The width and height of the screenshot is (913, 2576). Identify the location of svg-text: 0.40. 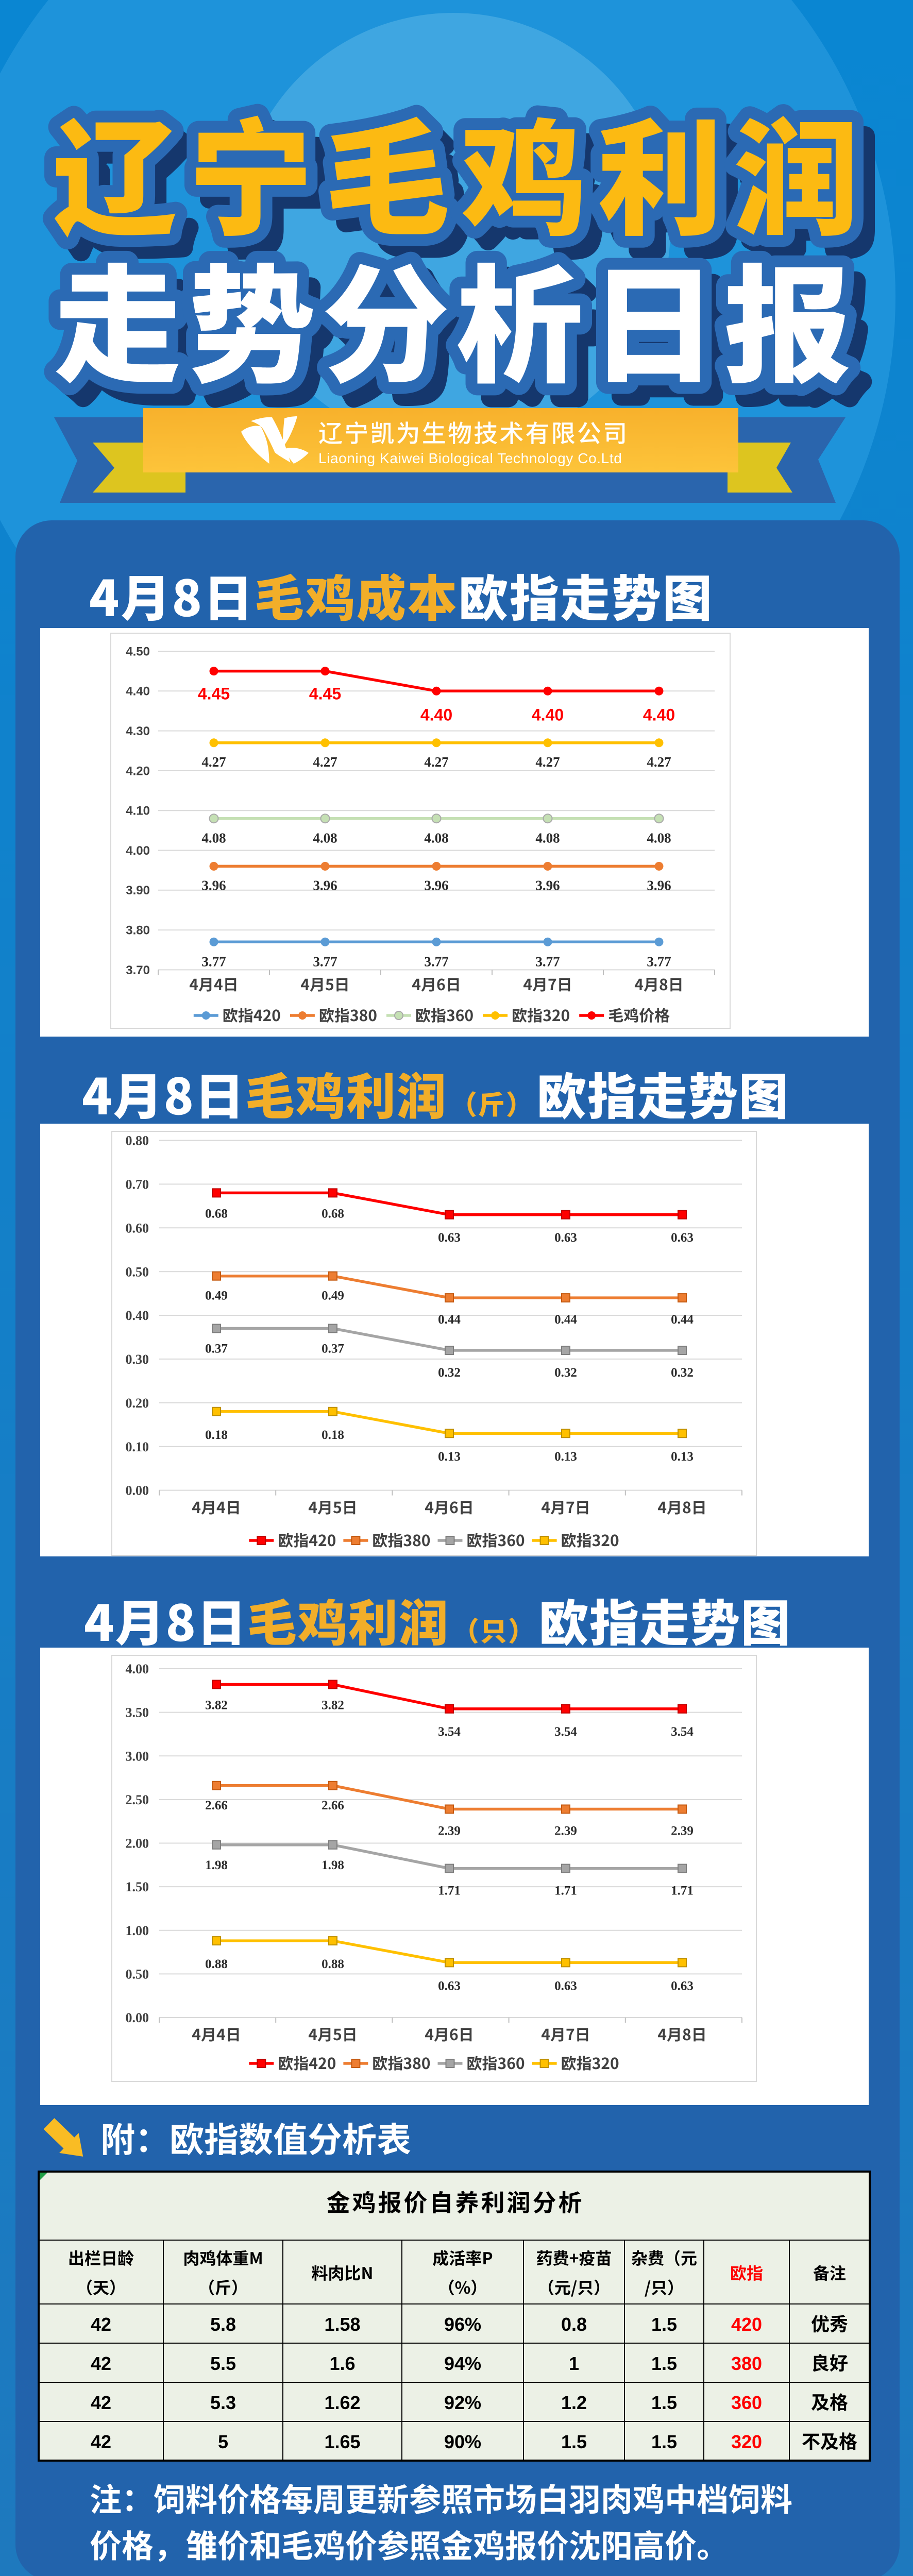
(137, 1315).